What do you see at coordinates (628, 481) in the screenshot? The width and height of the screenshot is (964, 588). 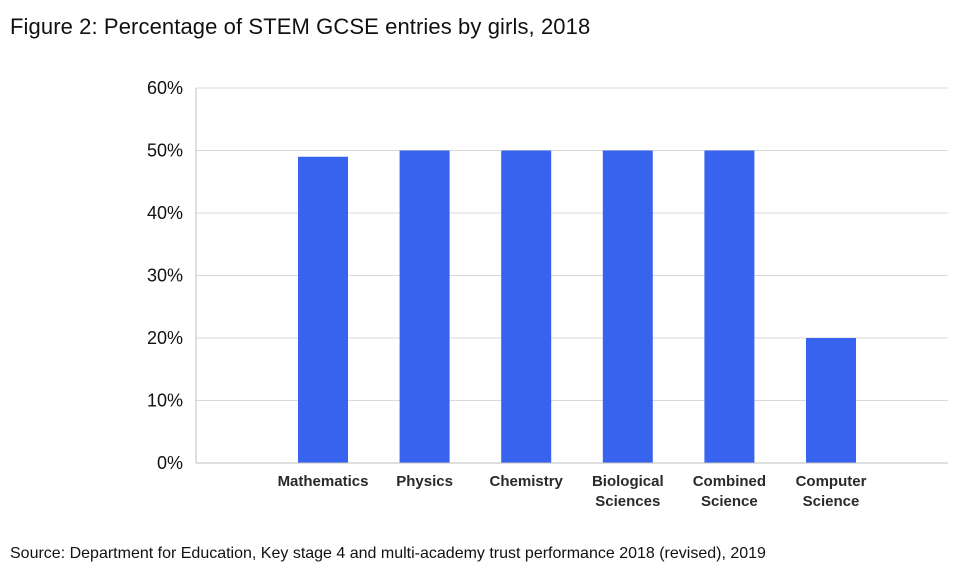 I see `x-tick-label-line: Biological` at bounding box center [628, 481].